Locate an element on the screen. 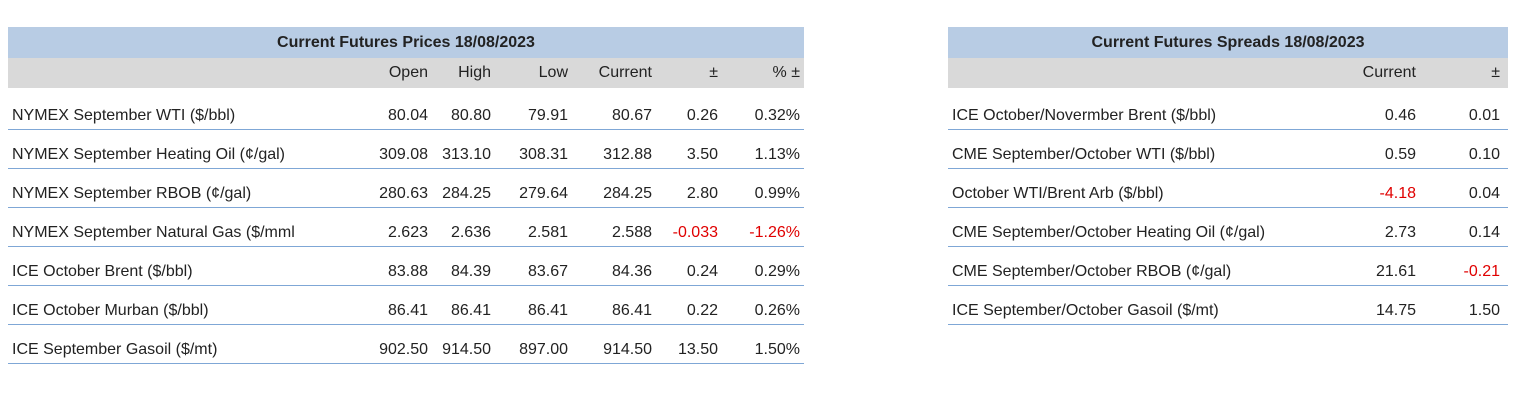 This screenshot has width=1539, height=412. prices-subheader is located at coordinates (406, 73).